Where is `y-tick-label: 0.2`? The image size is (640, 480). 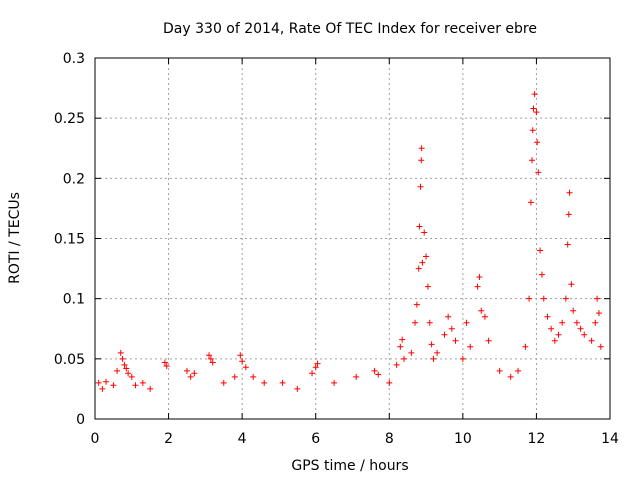 y-tick-label: 0.2 is located at coordinates (74, 179).